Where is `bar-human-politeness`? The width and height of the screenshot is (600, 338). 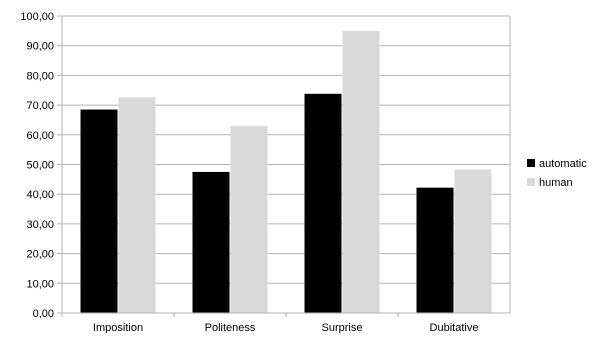 bar-human-politeness is located at coordinates (249, 219).